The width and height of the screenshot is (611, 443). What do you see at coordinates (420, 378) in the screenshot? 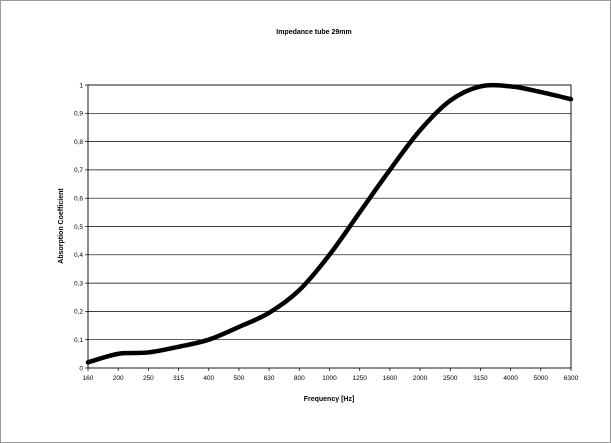
I see `x-tick-label: 2000` at bounding box center [420, 378].